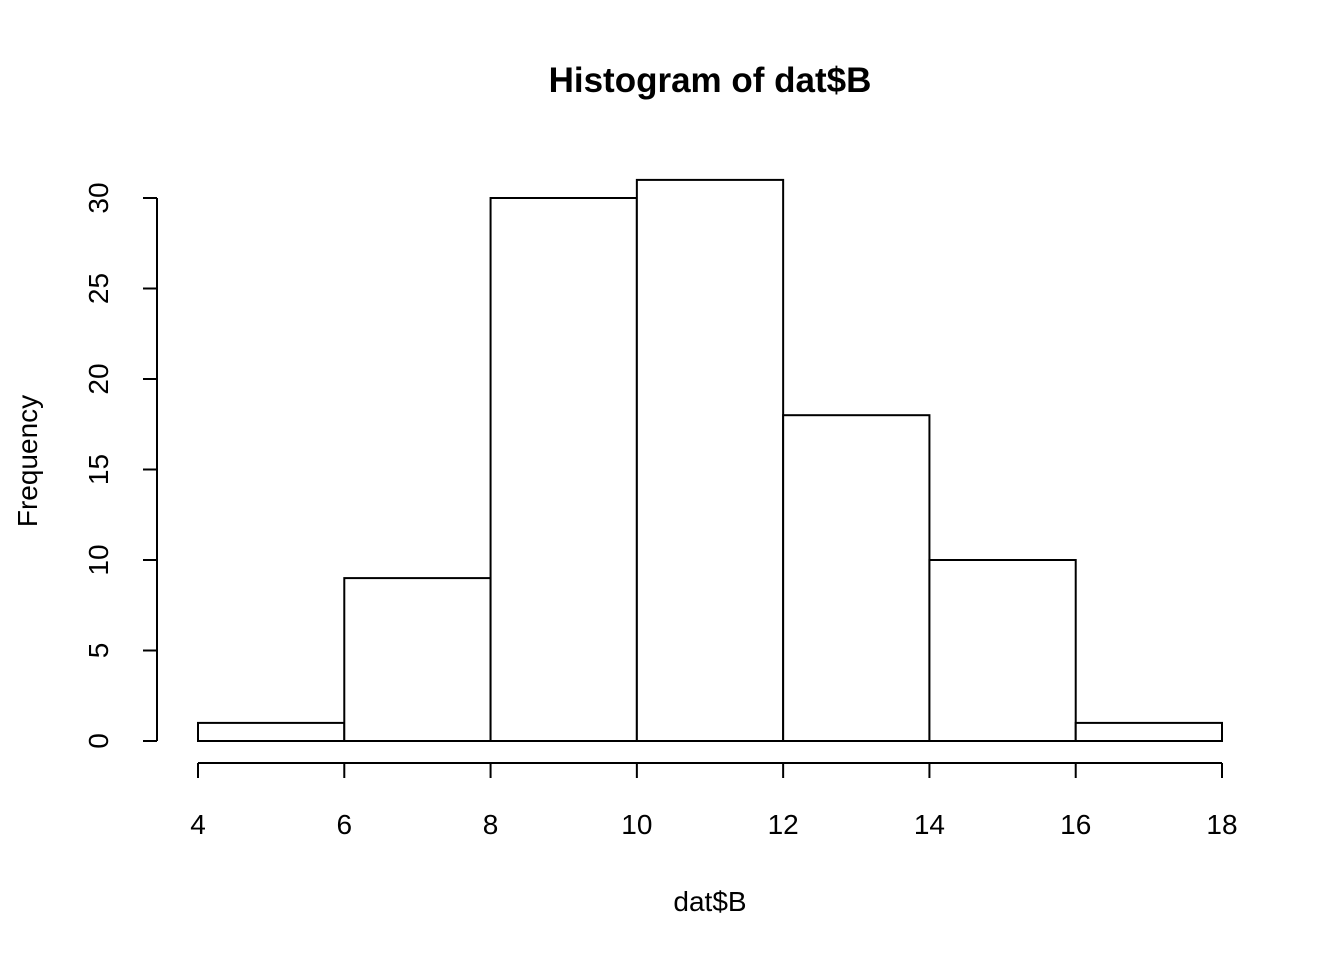  Describe the element at coordinates (98, 651) in the screenshot. I see `y-tick-label-5: 5` at that location.